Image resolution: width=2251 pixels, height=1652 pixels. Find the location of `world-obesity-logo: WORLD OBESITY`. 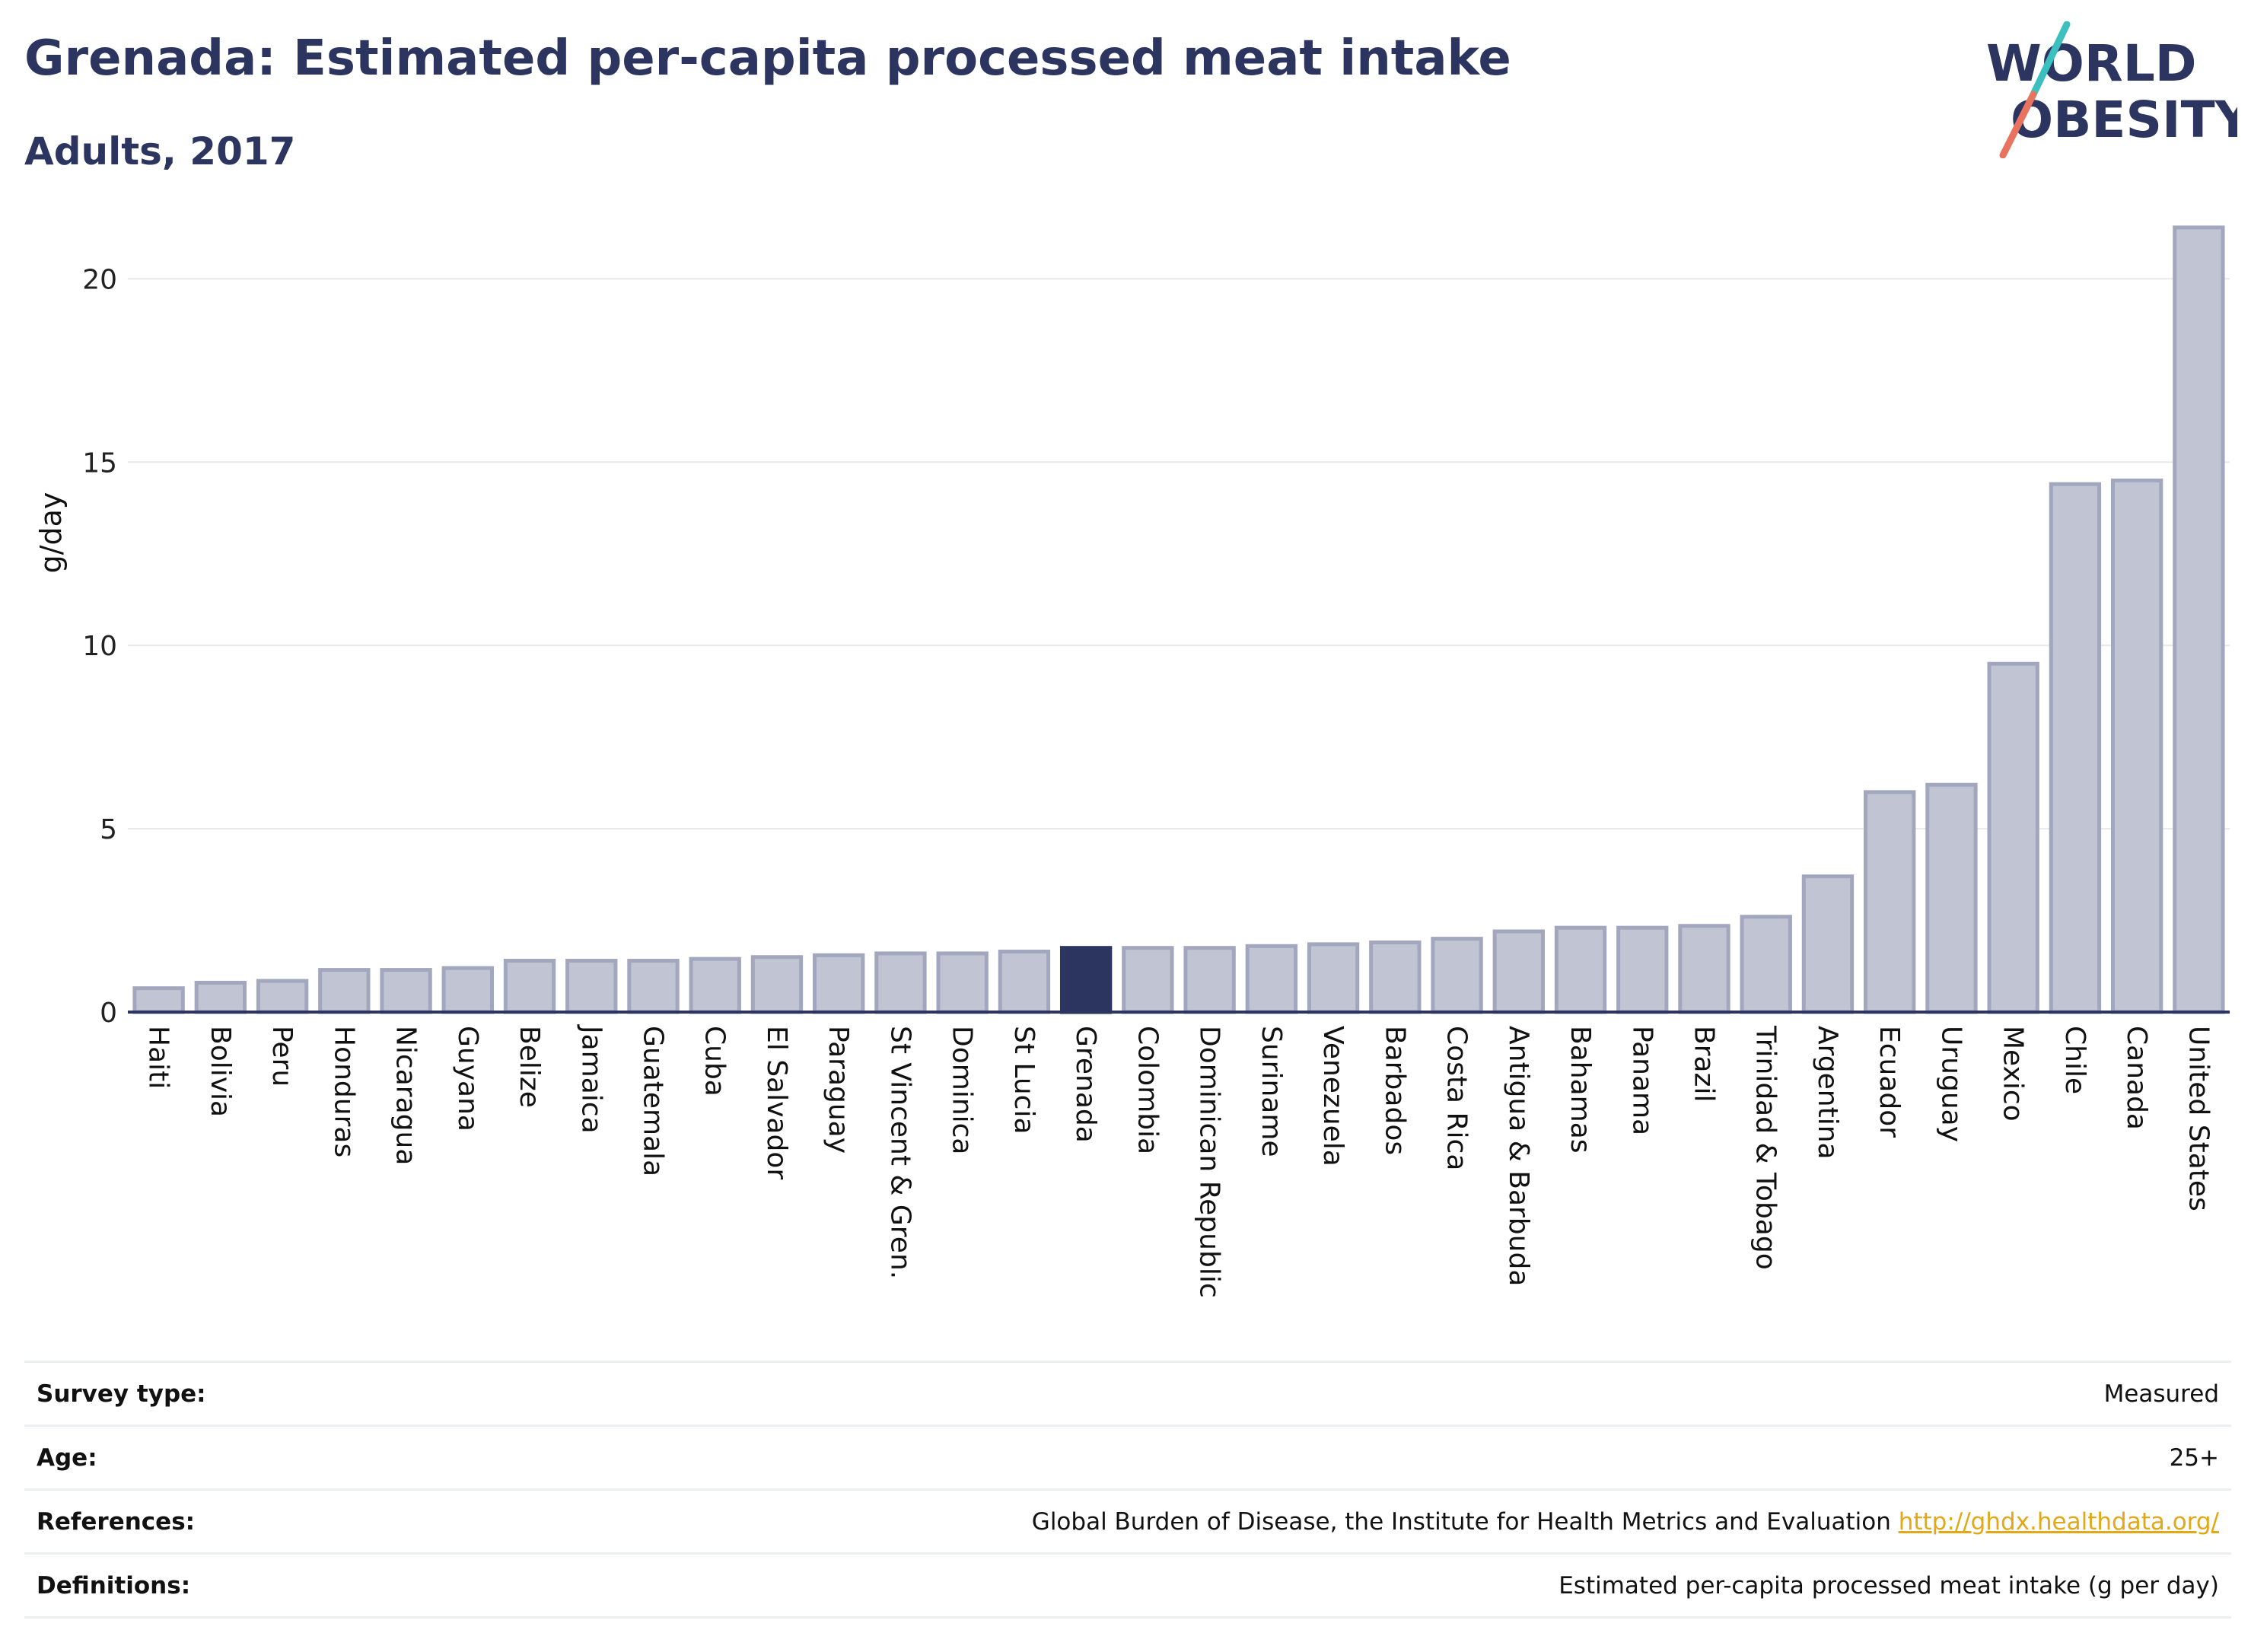

world-obesity-logo: WORLD OBESITY is located at coordinates (2111, 89).